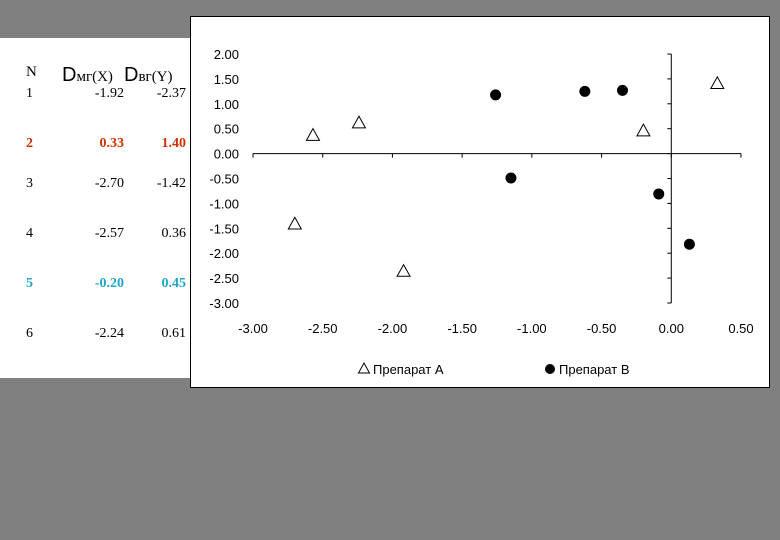  What do you see at coordinates (95, 198) in the screenshot?
I see `table-row: 3 -2.70 -1.42` at bounding box center [95, 198].